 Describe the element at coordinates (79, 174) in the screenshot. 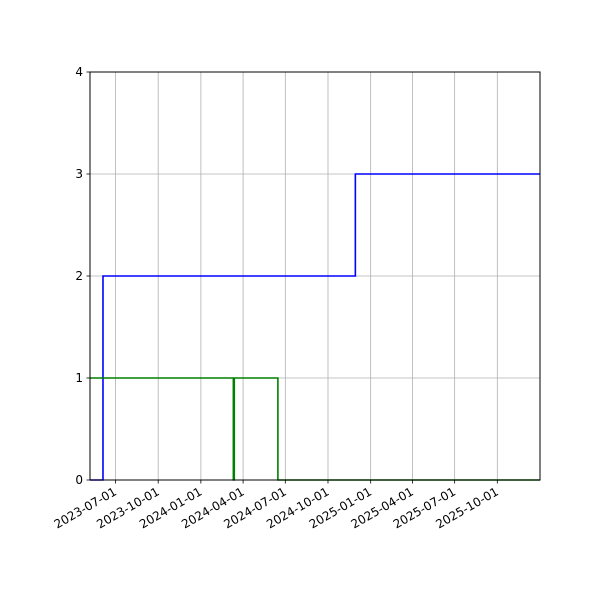

I see `y-tick-label: 3` at that location.